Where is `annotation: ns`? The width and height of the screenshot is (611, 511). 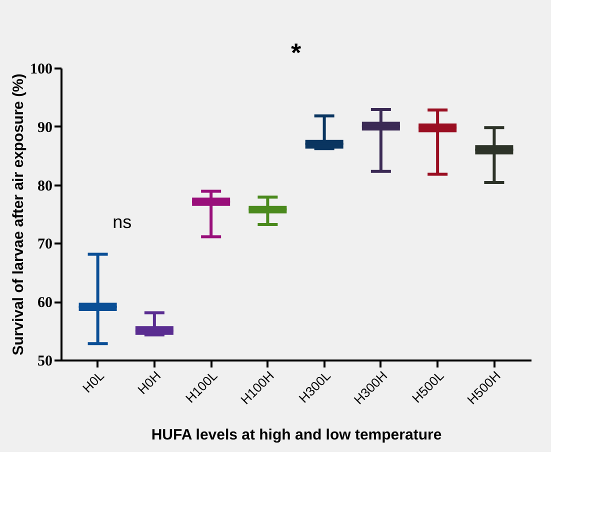 annotation: ns is located at coordinates (122, 222).